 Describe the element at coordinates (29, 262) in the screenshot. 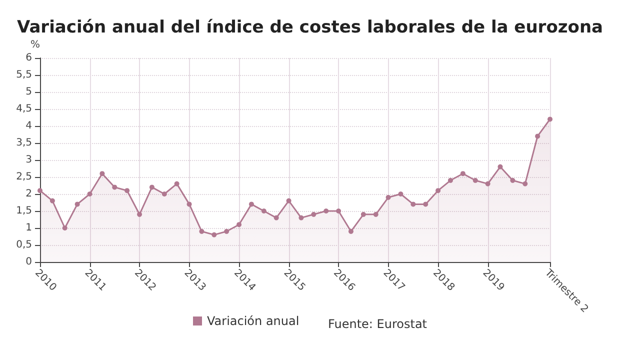

I see `y-tick-label: 0` at that location.